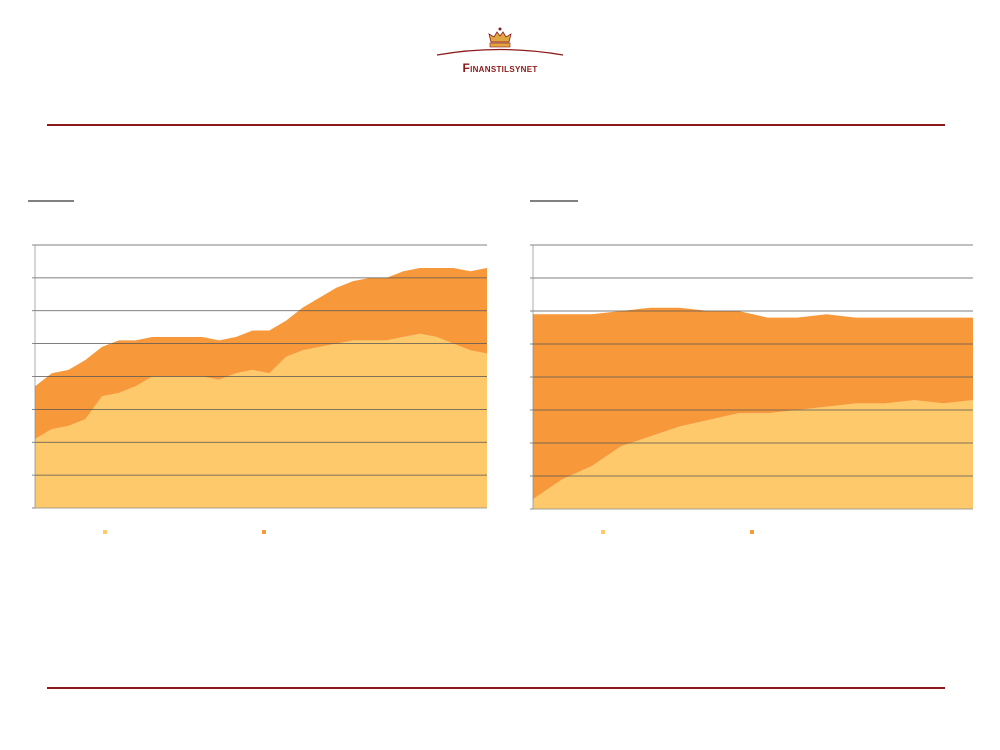 Image resolution: width=1000 pixels, height=750 pixels. Describe the element at coordinates (500, 29) in the screenshot. I see `logo-cross` at that location.